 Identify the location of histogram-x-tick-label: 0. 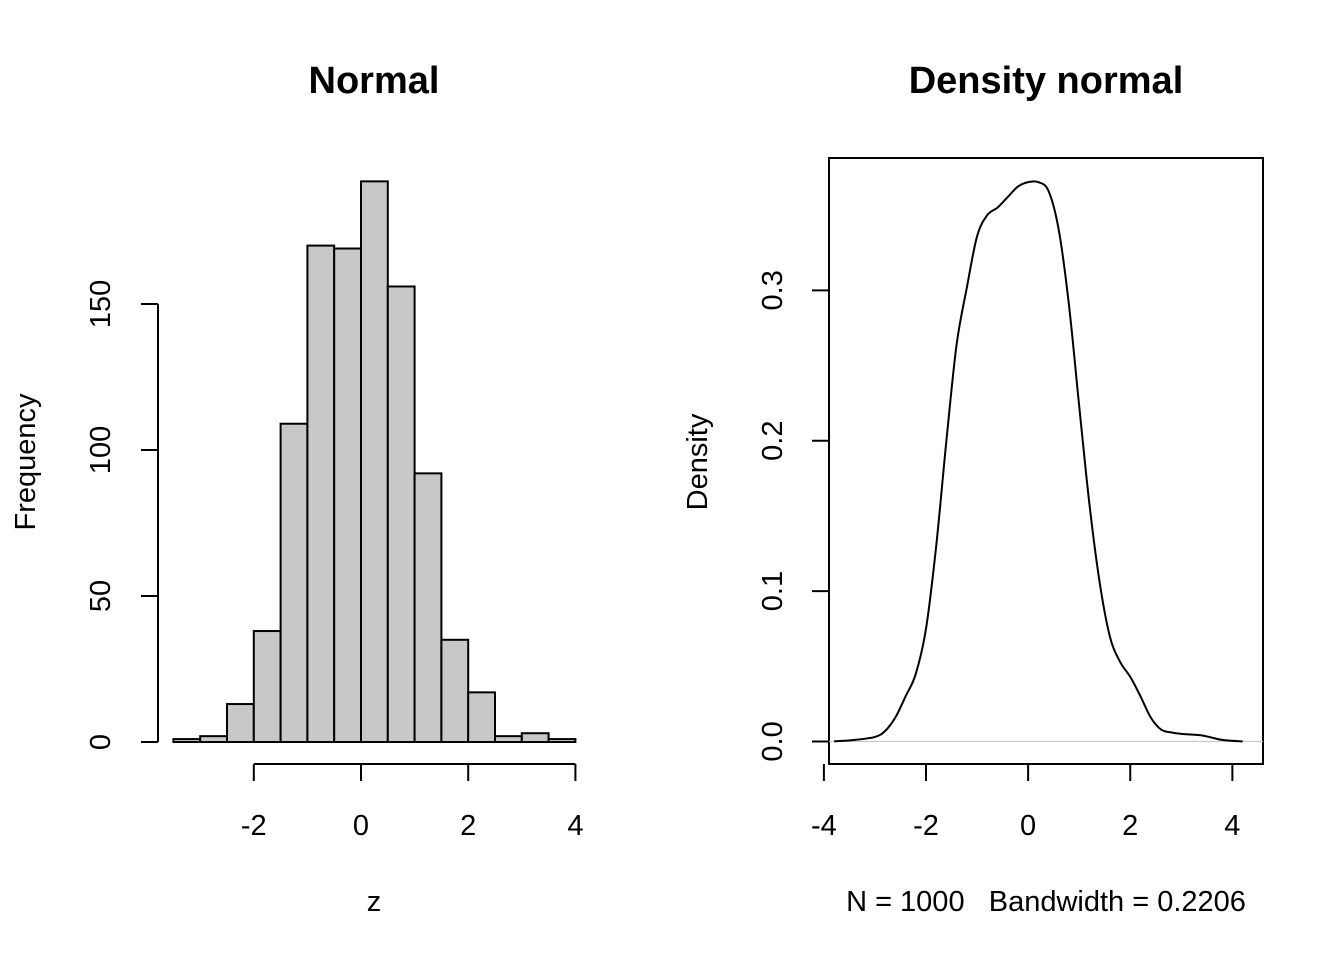
(361, 826).